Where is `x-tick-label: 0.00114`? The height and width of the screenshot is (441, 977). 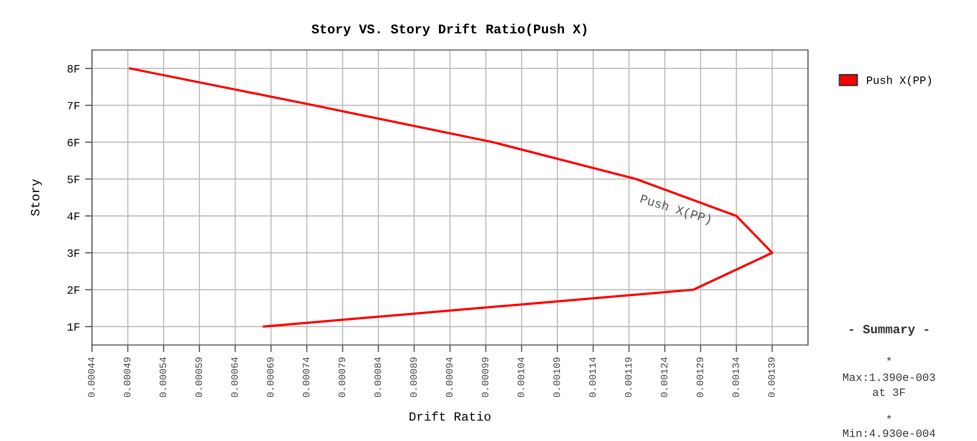
x-tick-label: 0.00114 is located at coordinates (592, 377).